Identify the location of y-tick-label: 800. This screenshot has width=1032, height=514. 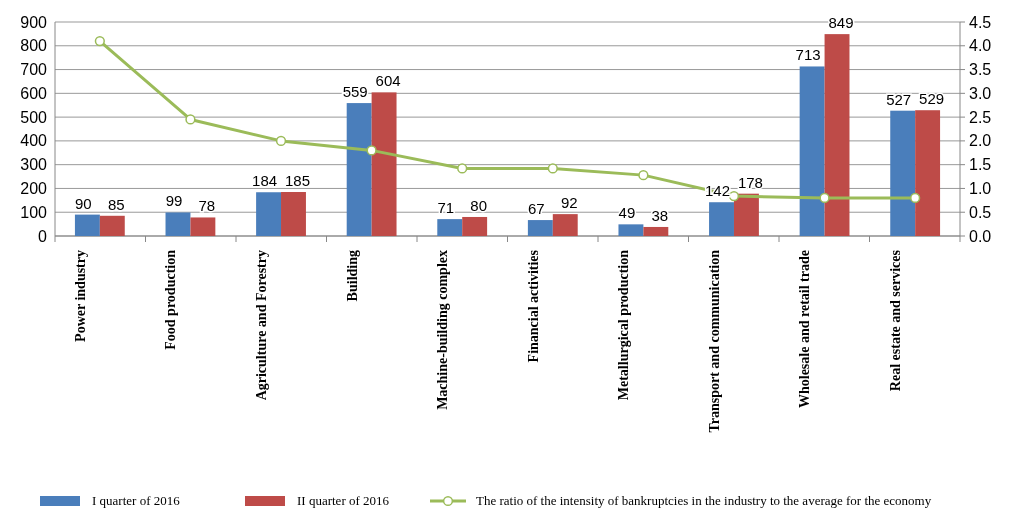
(34, 46).